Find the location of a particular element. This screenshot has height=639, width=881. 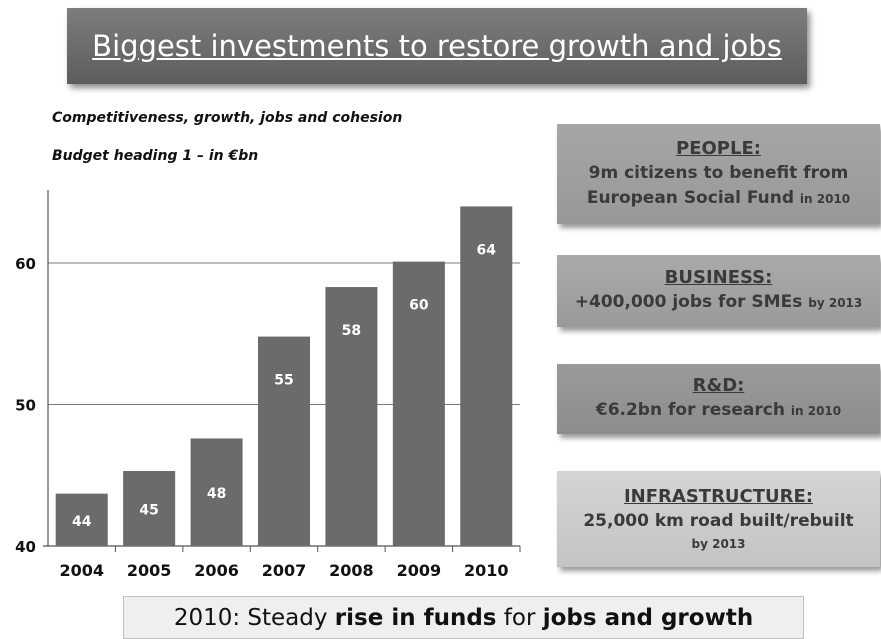

x-tick-label: 2009 is located at coordinates (419, 570).